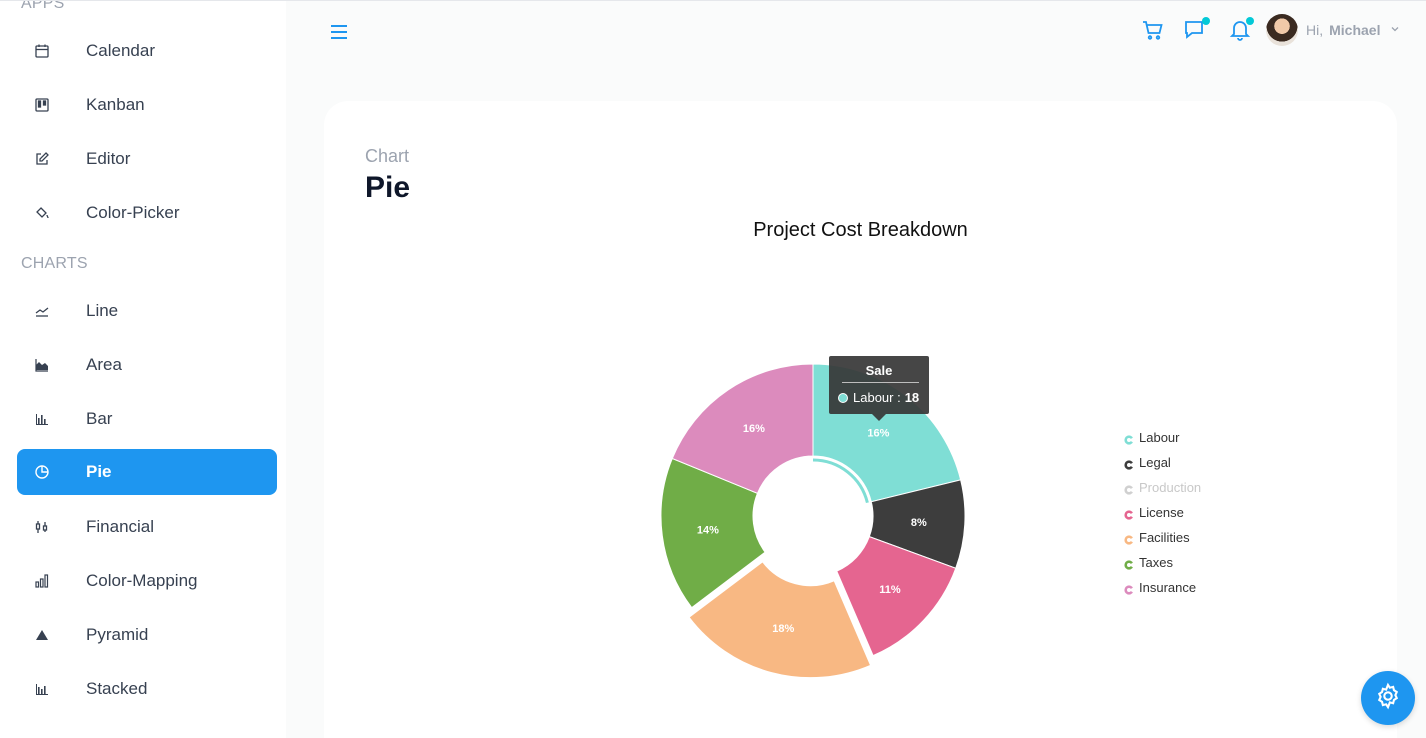 The width and height of the screenshot is (1426, 738). I want to click on pie-chart: 16% 8% 11% 18% 14% 16%, so click(813, 521).